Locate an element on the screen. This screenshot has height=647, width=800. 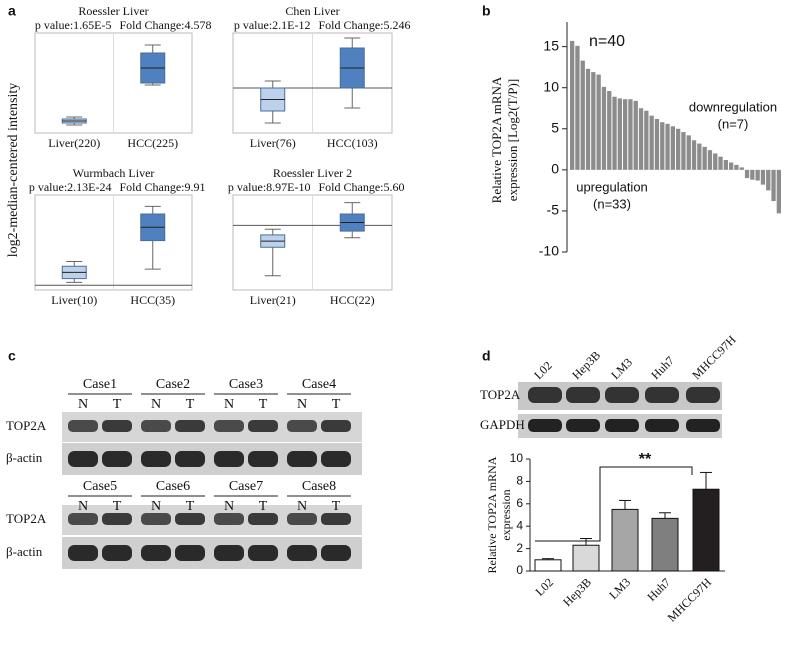
group-label: HCC(22) is located at coordinates (352, 300).